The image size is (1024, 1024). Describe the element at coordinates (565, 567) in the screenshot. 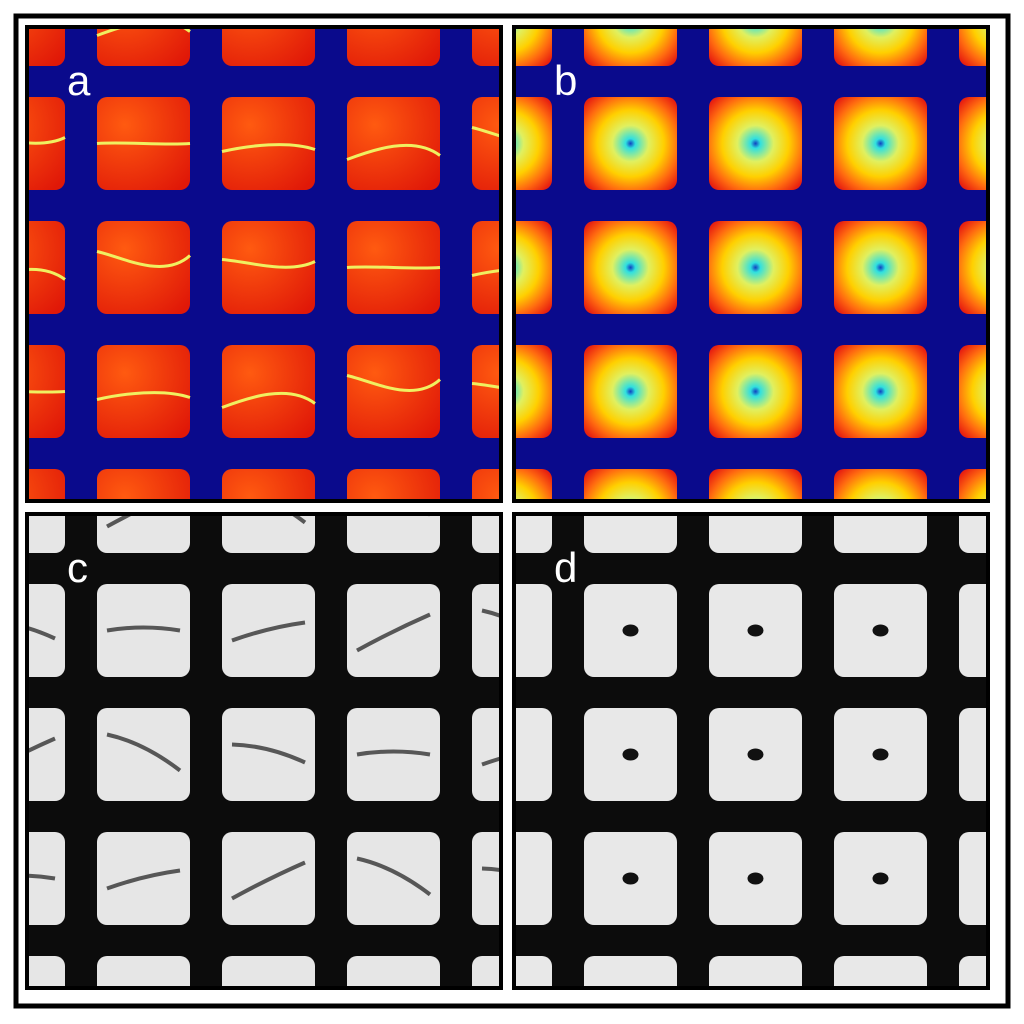

I see `panel-label: d` at that location.